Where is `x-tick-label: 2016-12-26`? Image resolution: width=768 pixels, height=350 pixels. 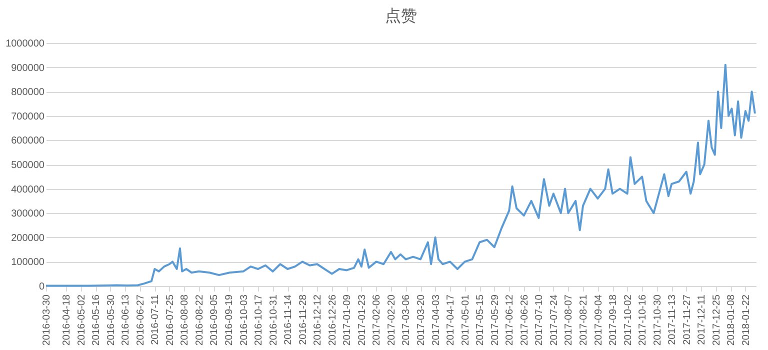
x-tick-label: 2016-12-26 is located at coordinates (332, 320).